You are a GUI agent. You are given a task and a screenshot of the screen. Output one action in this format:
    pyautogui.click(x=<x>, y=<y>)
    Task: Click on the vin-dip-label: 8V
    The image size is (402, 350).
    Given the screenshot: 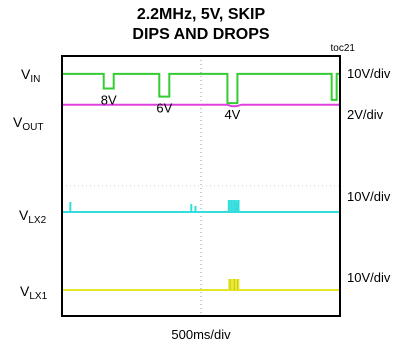 What is the action you would take?
    pyautogui.click(x=109, y=100)
    